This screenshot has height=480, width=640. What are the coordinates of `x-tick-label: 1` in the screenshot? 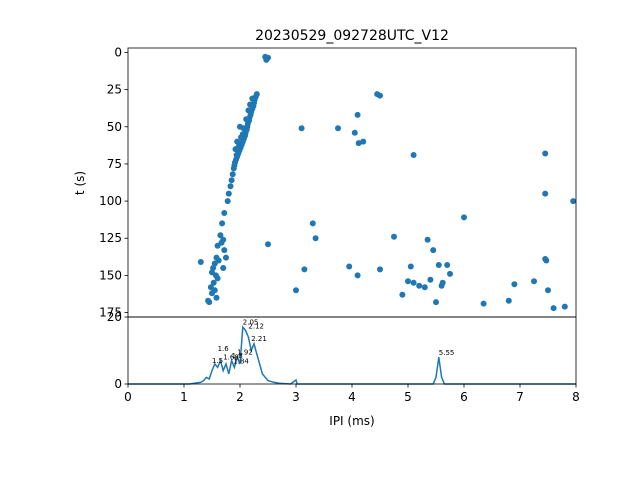 It's located at (184, 397).